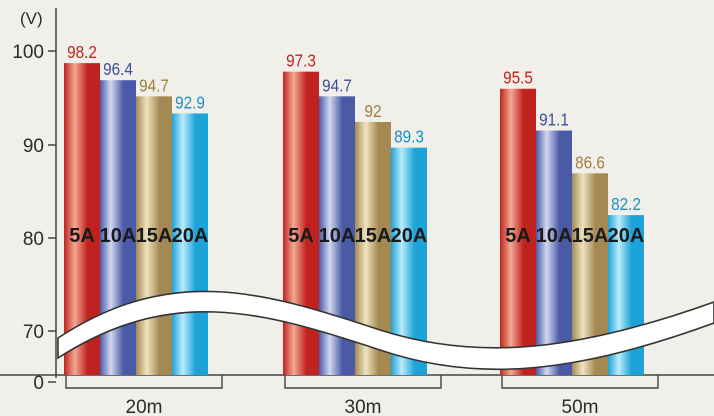  I want to click on bar-5A-50m, so click(518, 231).